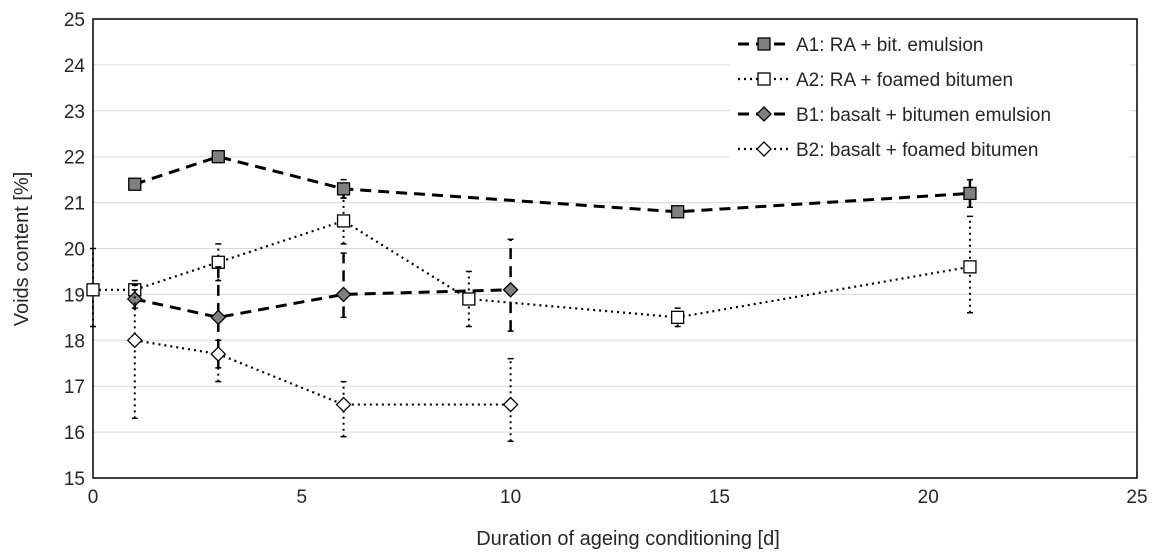 This screenshot has height=559, width=1156. I want to click on y-tick-label: 21, so click(74, 204).